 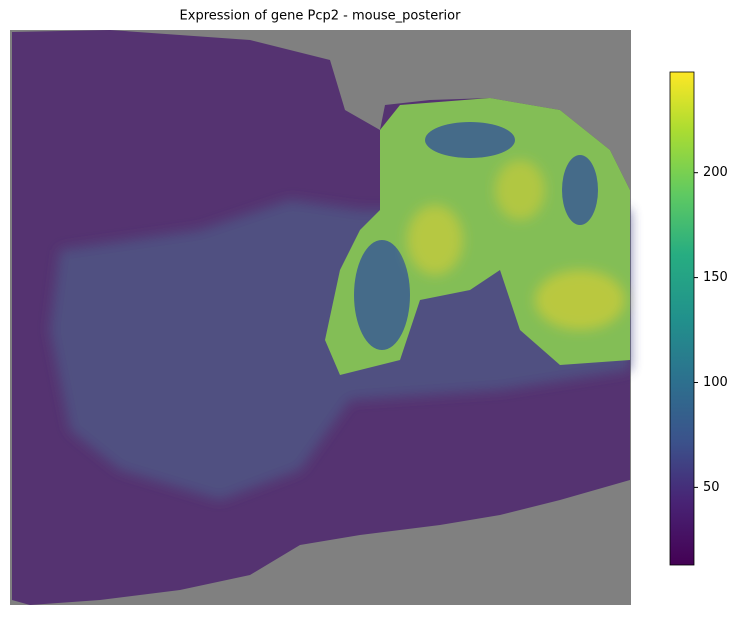 I want to click on colorbar, so click(x=682, y=318).